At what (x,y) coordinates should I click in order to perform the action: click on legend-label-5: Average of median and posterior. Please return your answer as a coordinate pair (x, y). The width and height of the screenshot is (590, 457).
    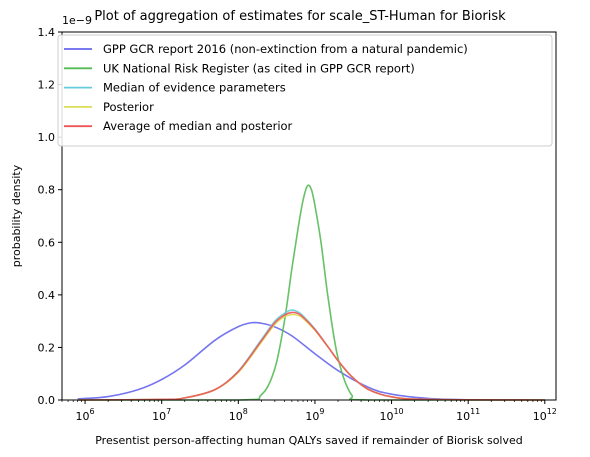
    Looking at the image, I should click on (198, 126).